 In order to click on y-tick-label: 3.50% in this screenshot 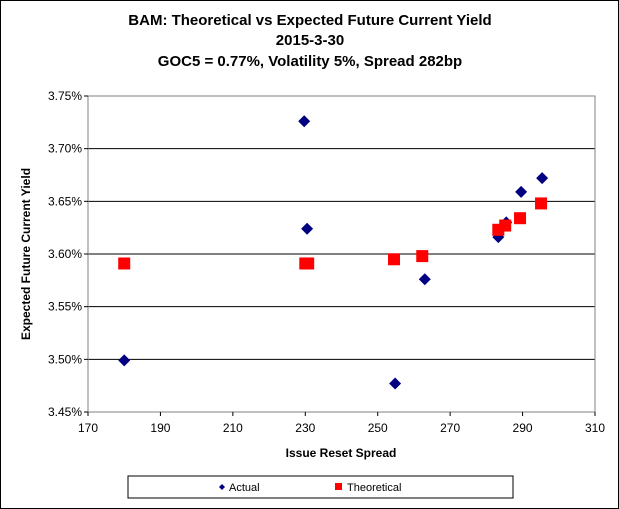, I will do `click(65, 359)`.